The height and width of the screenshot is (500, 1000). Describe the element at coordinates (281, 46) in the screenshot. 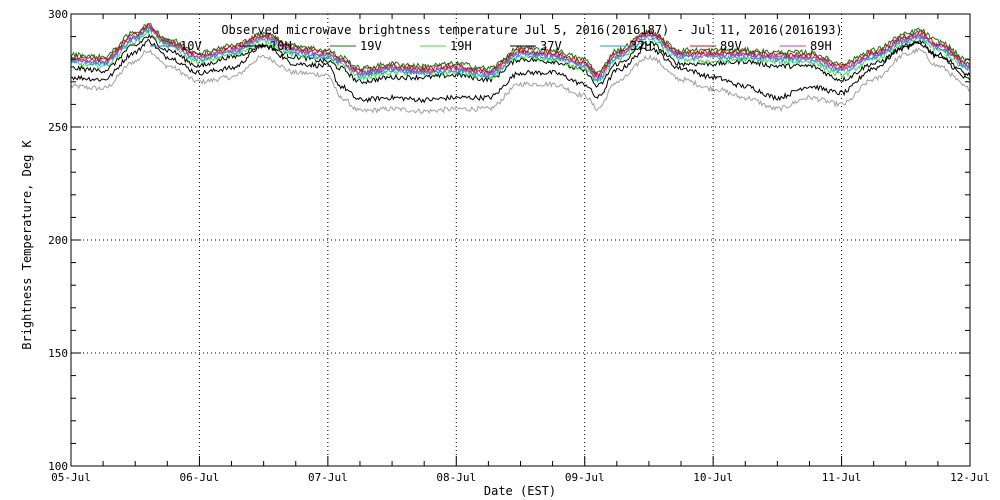

I see `legend-label-10h: 10H` at that location.